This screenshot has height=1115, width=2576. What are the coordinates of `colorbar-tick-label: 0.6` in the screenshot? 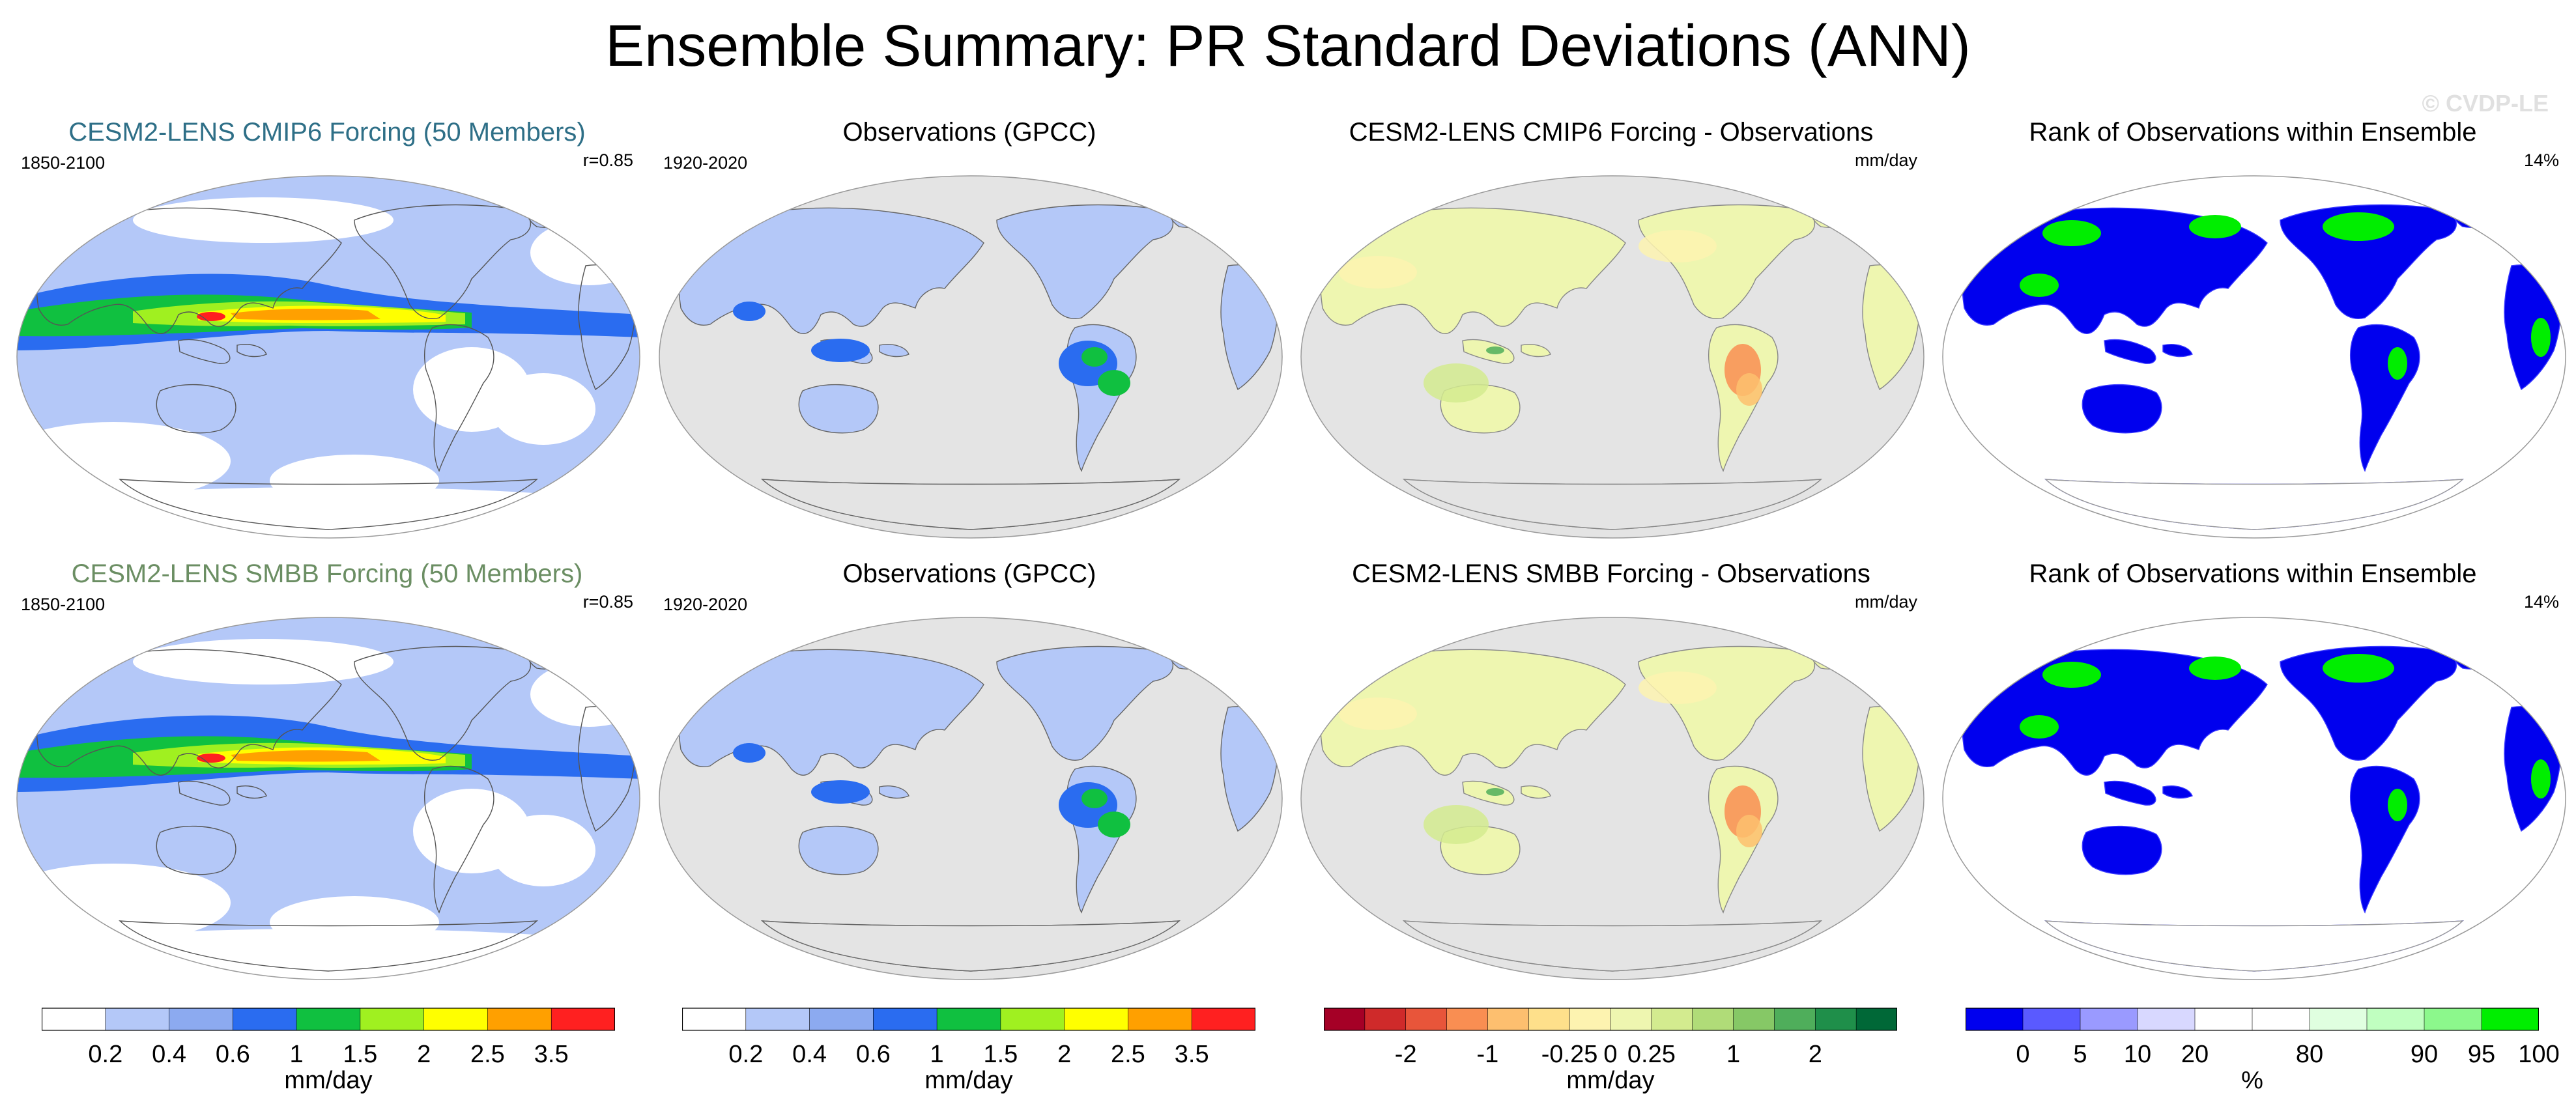 It's located at (873, 1054).